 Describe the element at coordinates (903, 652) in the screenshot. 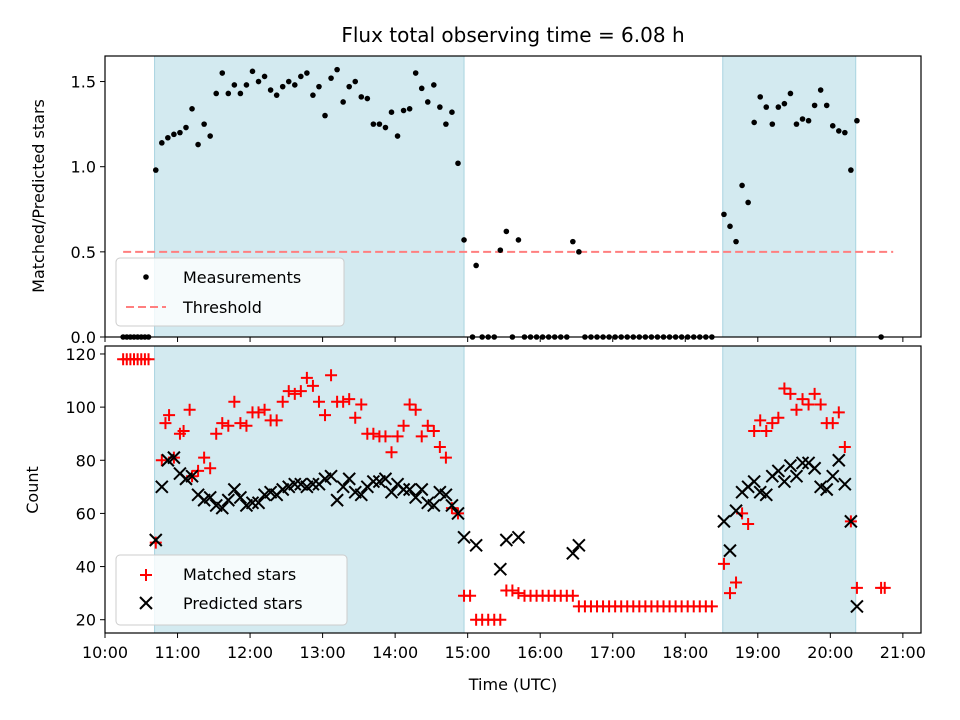

I see `x-tick-label: 21:00` at that location.